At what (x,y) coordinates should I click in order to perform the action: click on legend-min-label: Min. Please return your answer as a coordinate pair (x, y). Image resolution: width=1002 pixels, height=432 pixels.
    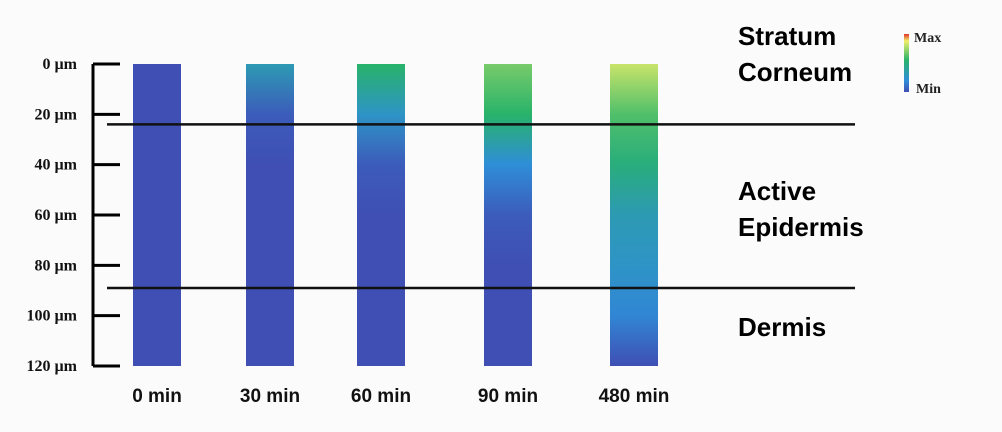
    Looking at the image, I should click on (928, 89).